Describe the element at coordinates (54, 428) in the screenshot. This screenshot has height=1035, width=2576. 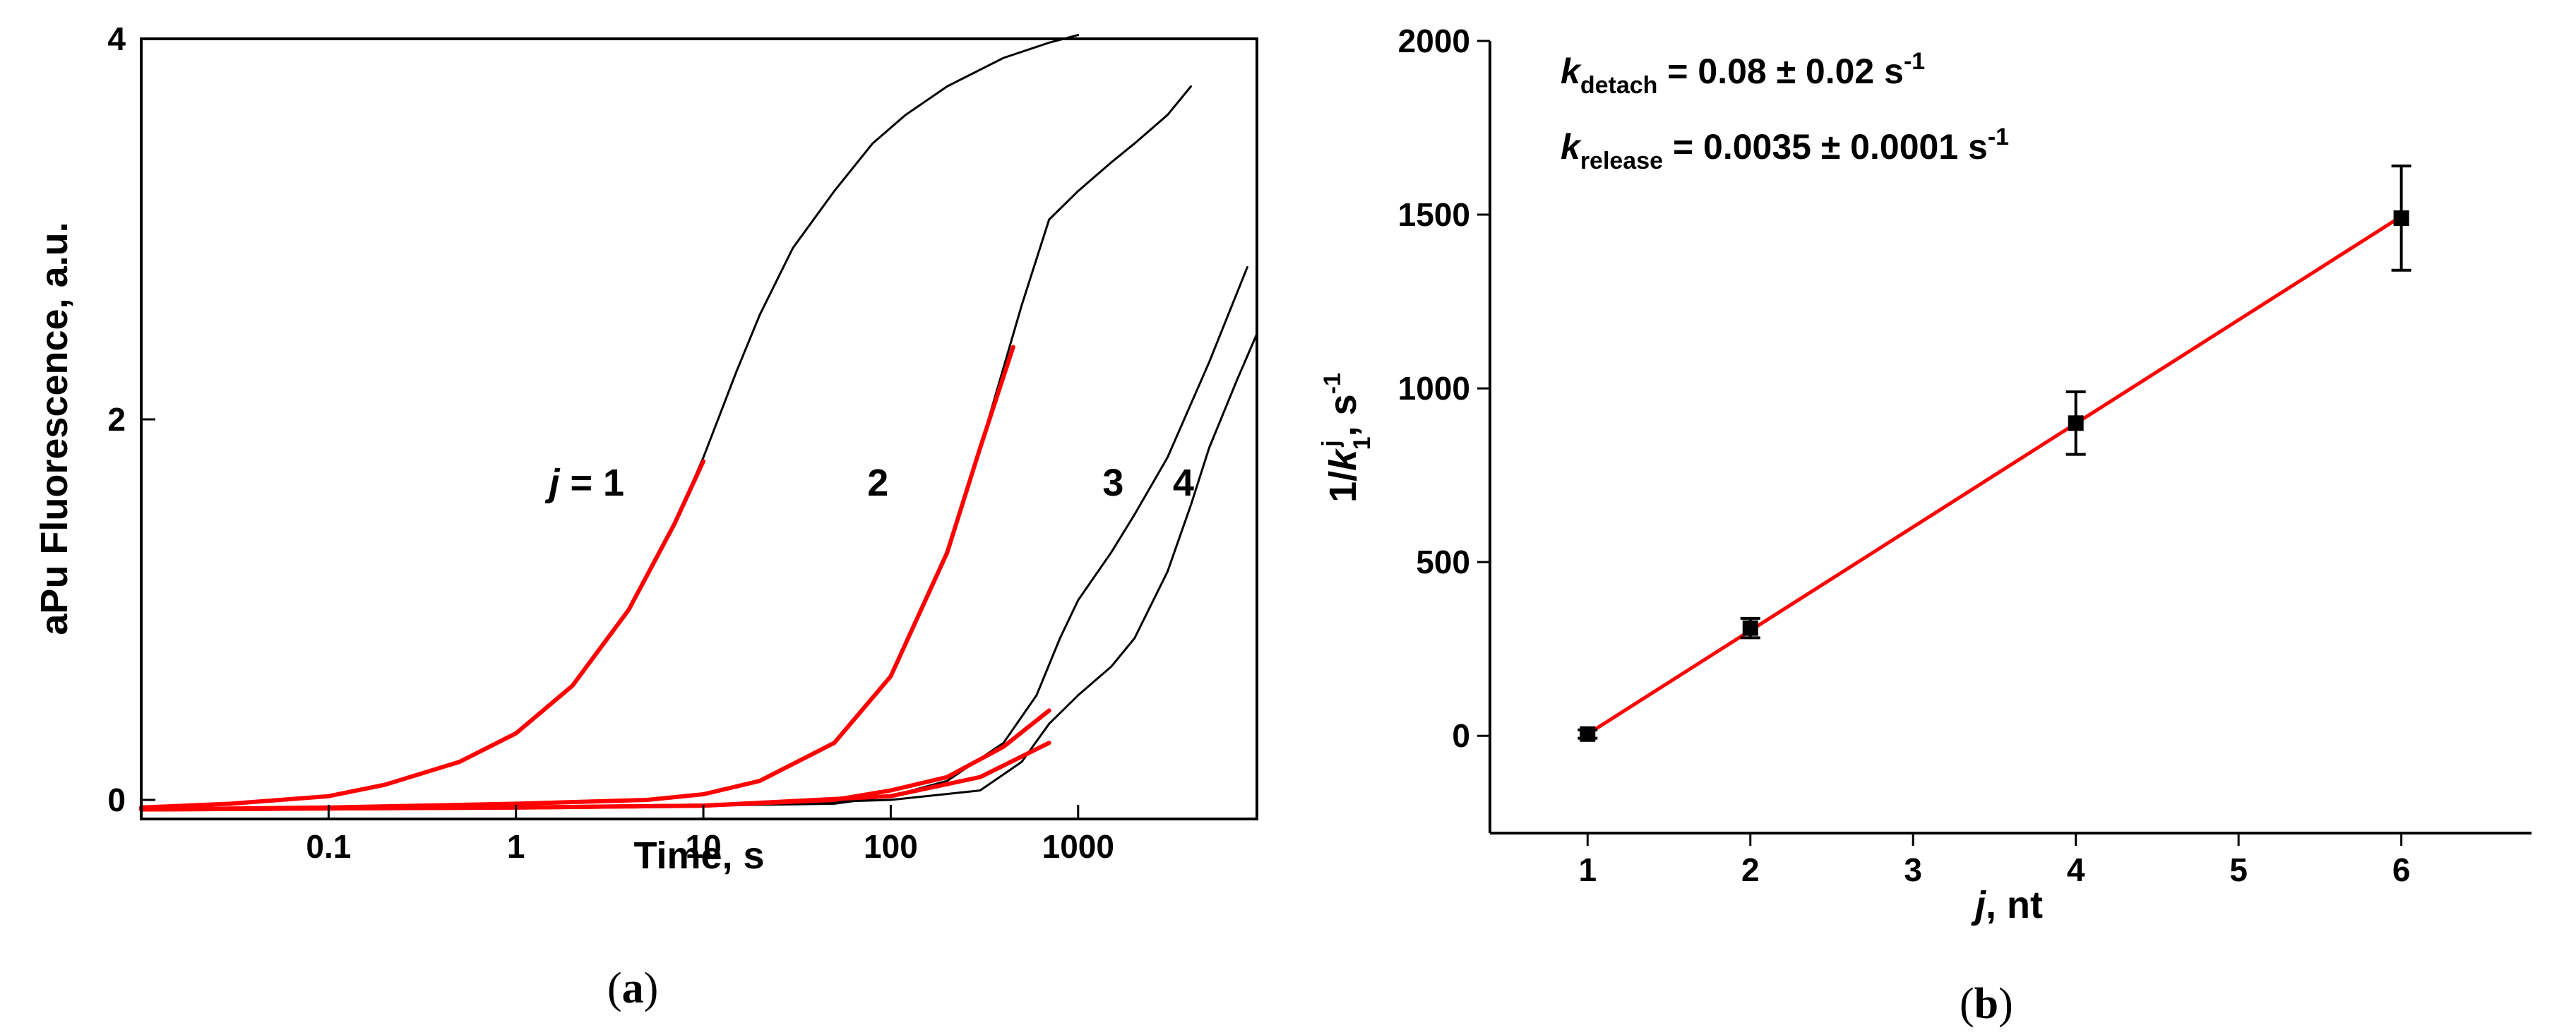
I see `panel-a-y-axis-title: aPu Fluorescence, a.u.` at that location.